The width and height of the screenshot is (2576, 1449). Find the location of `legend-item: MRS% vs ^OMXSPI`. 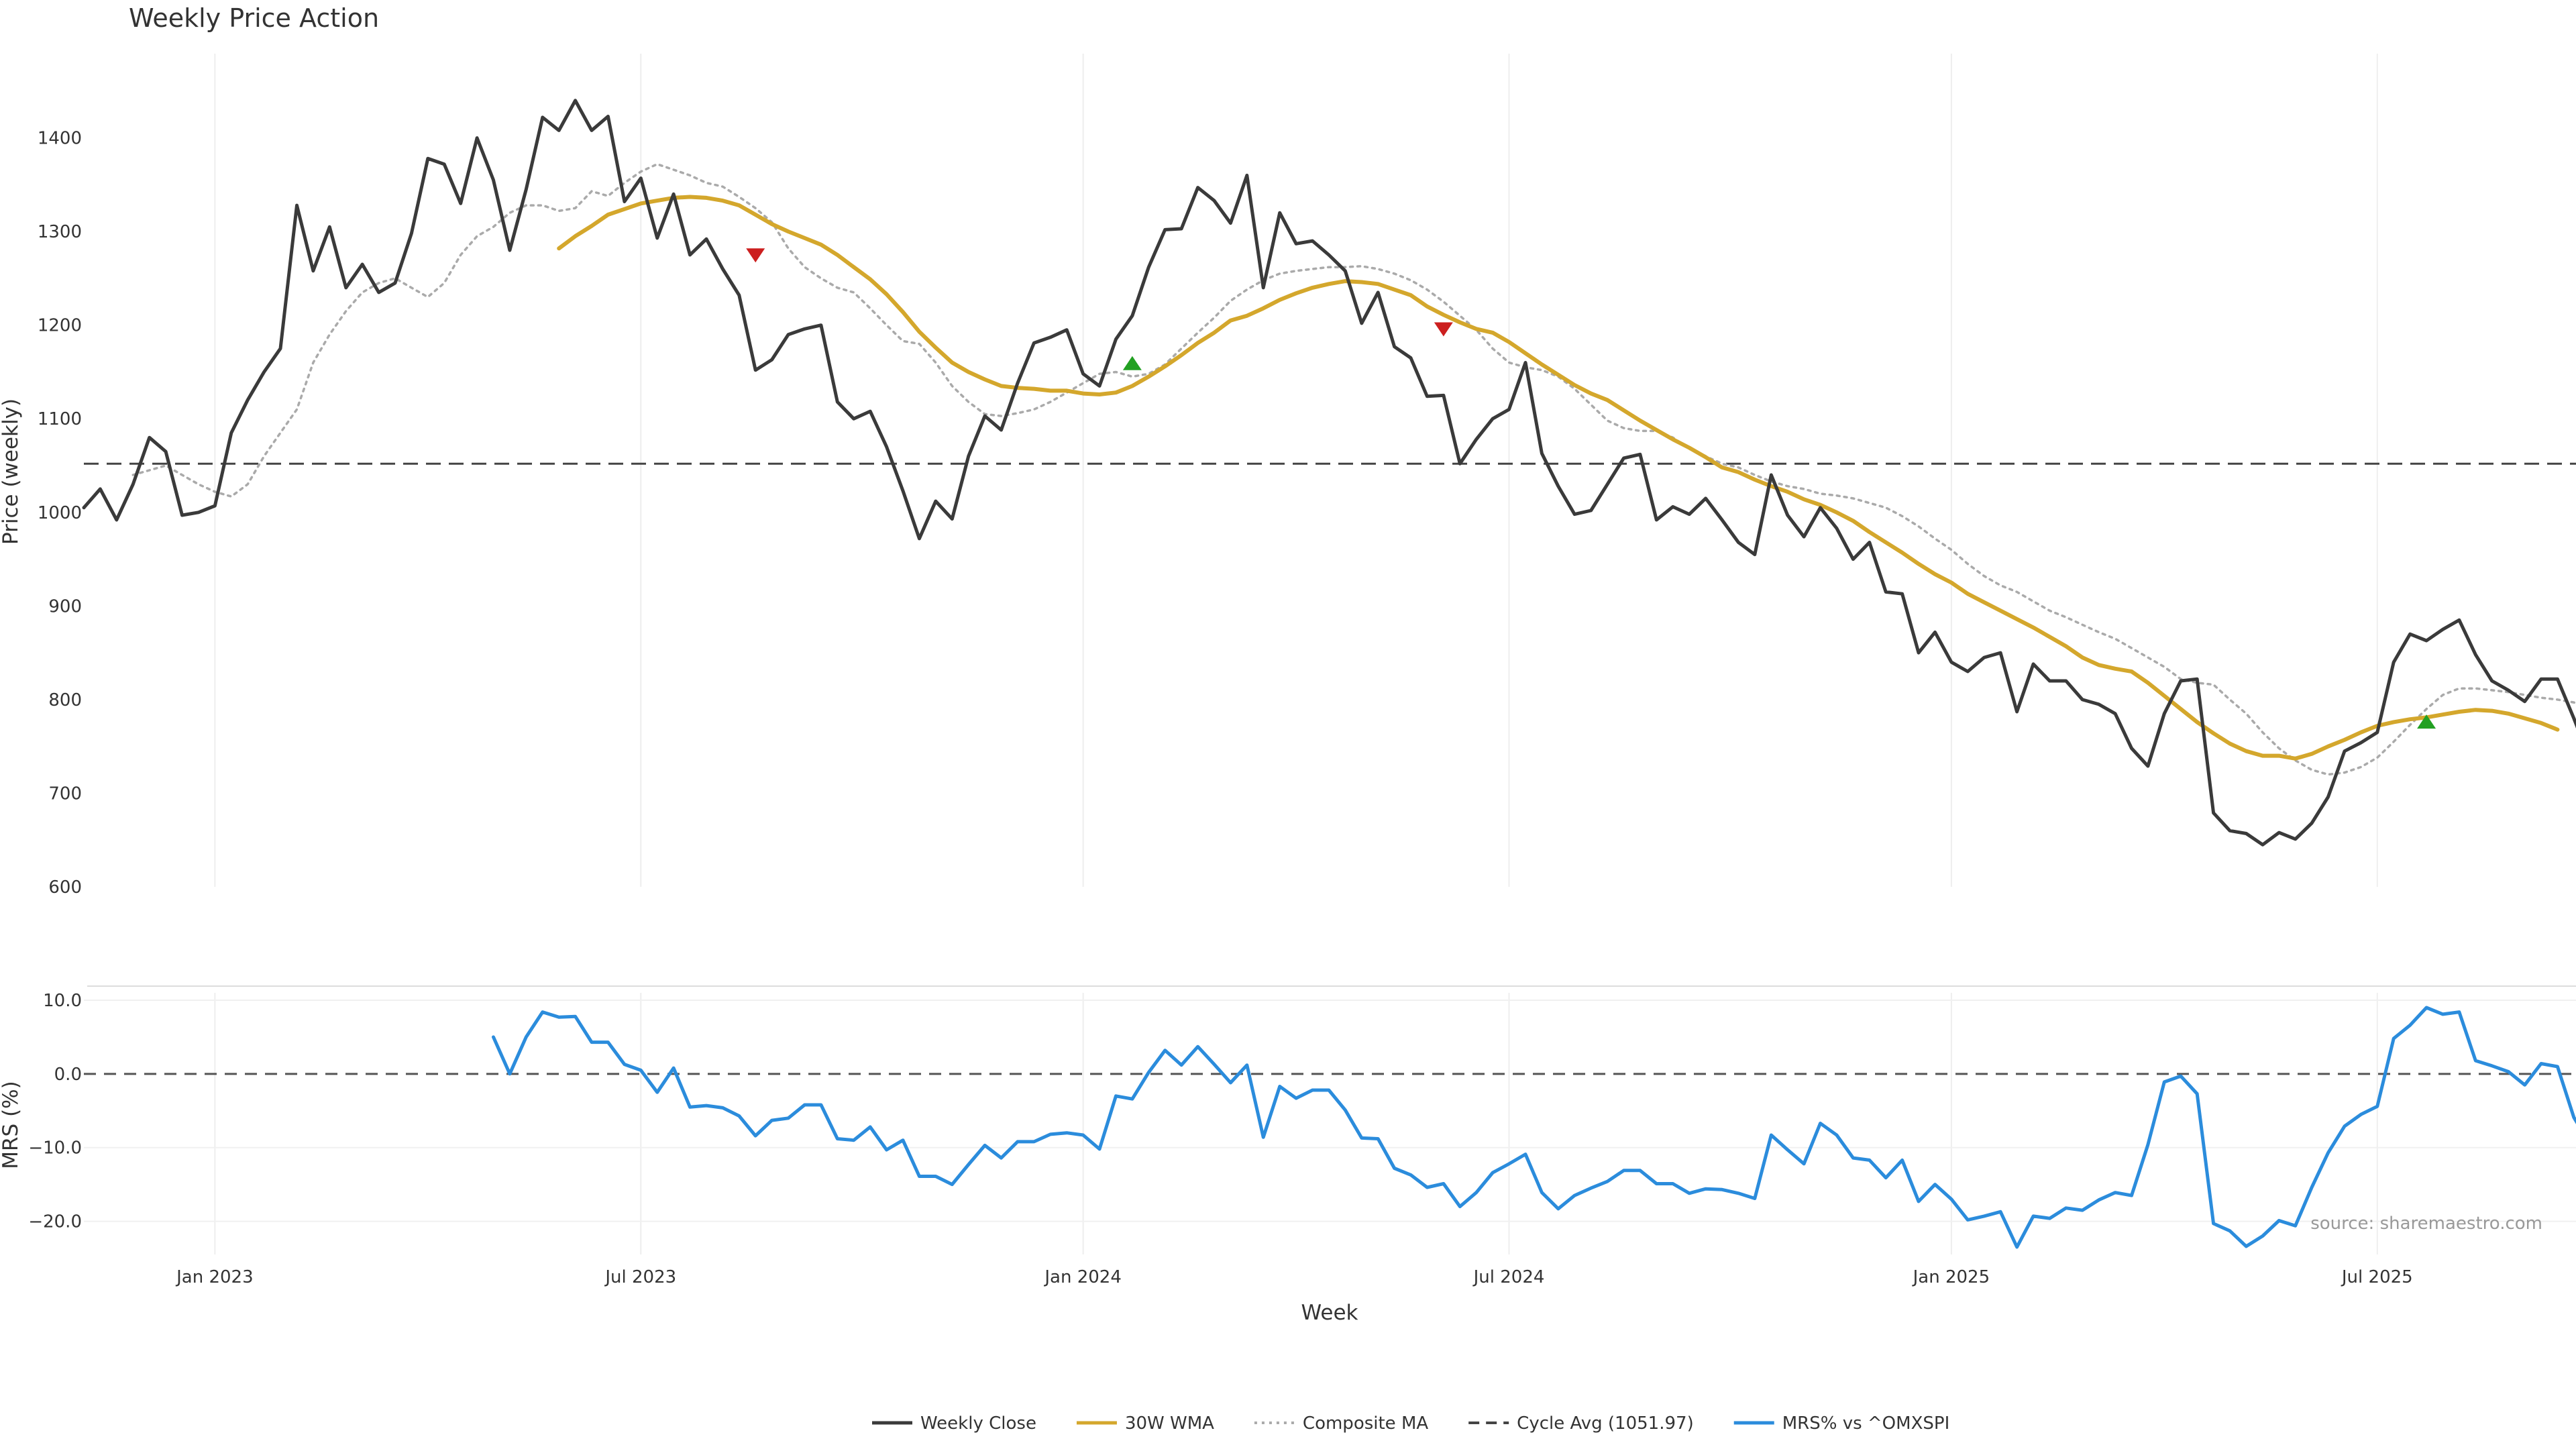

legend-item: MRS% vs ^OMXSPI is located at coordinates (1841, 1423).